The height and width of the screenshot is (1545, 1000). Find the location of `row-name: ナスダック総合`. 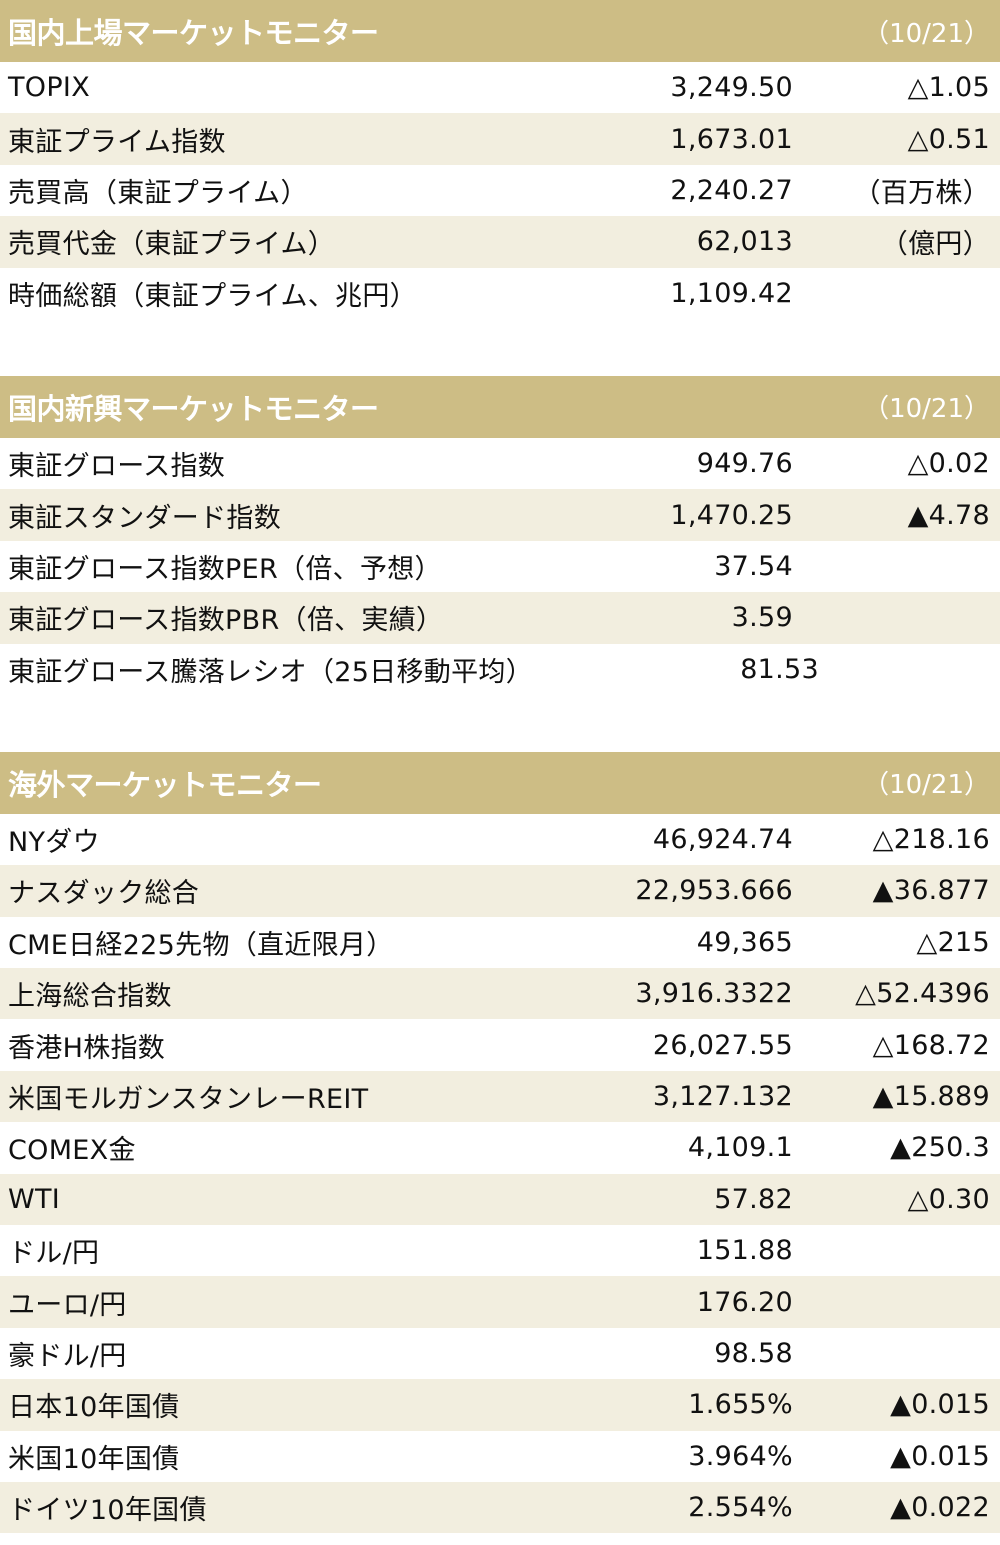

row-name: ナスダック総合 is located at coordinates (104, 894).